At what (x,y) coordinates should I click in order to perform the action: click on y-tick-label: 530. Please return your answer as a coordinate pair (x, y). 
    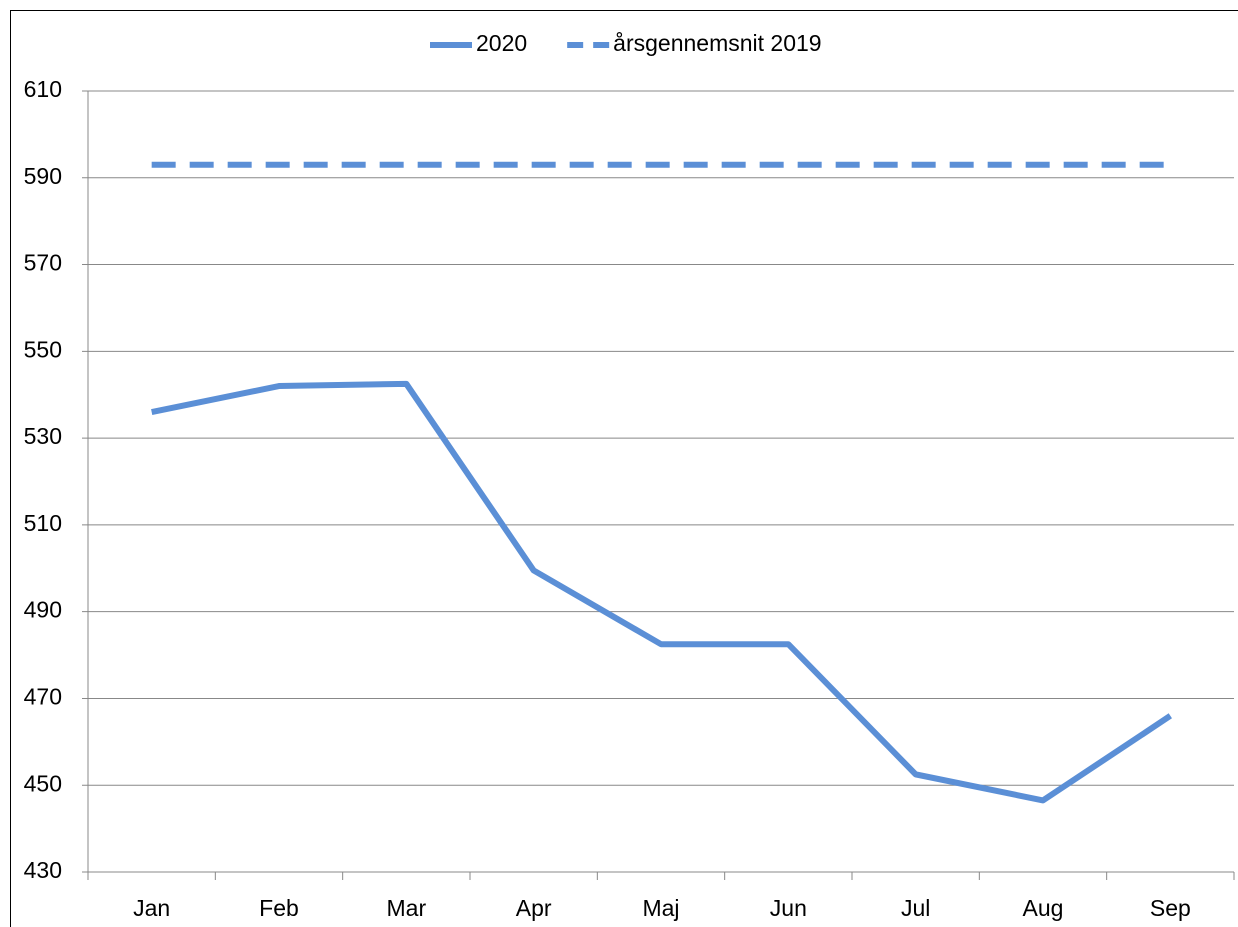
    Looking at the image, I should click on (43, 436).